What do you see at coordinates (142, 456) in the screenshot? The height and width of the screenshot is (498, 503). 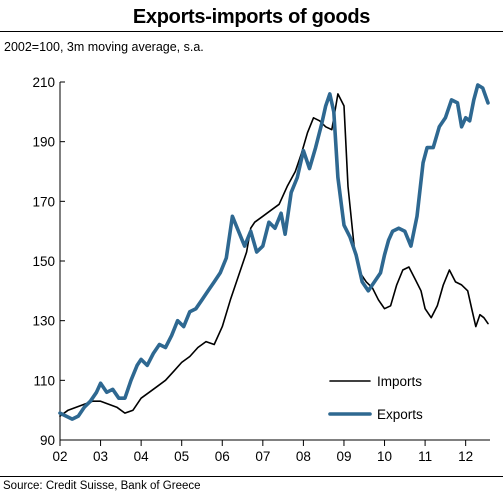 I see `x-tick-label: 04` at bounding box center [142, 456].